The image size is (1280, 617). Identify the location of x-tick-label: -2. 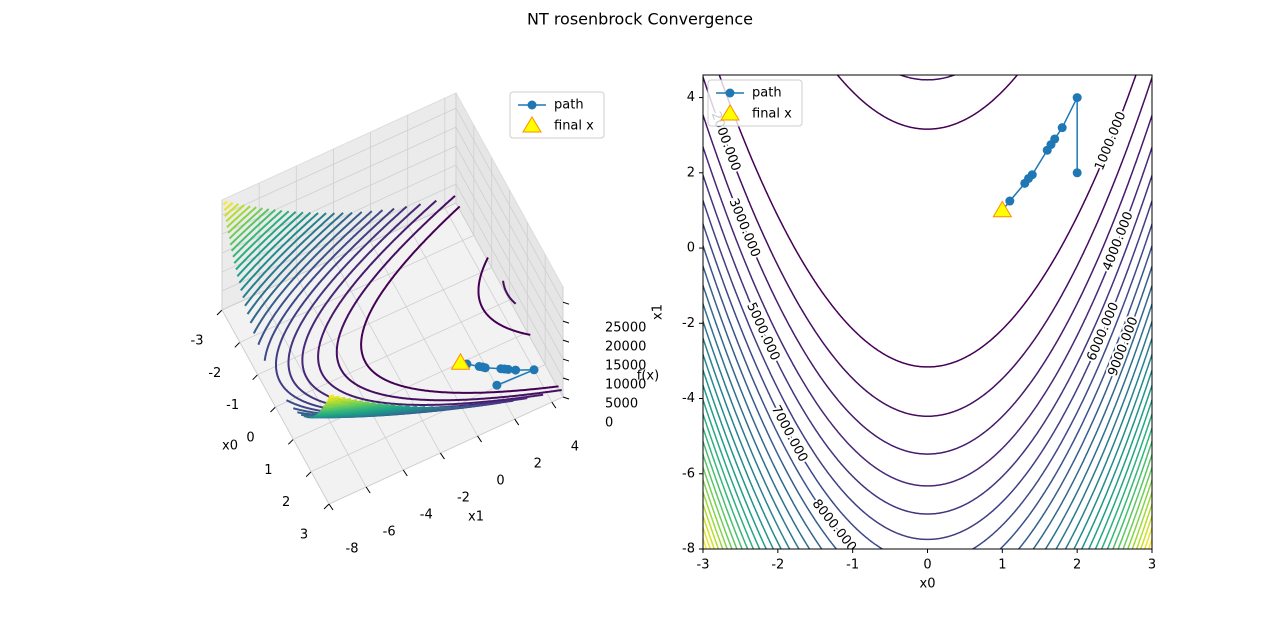
(777, 565).